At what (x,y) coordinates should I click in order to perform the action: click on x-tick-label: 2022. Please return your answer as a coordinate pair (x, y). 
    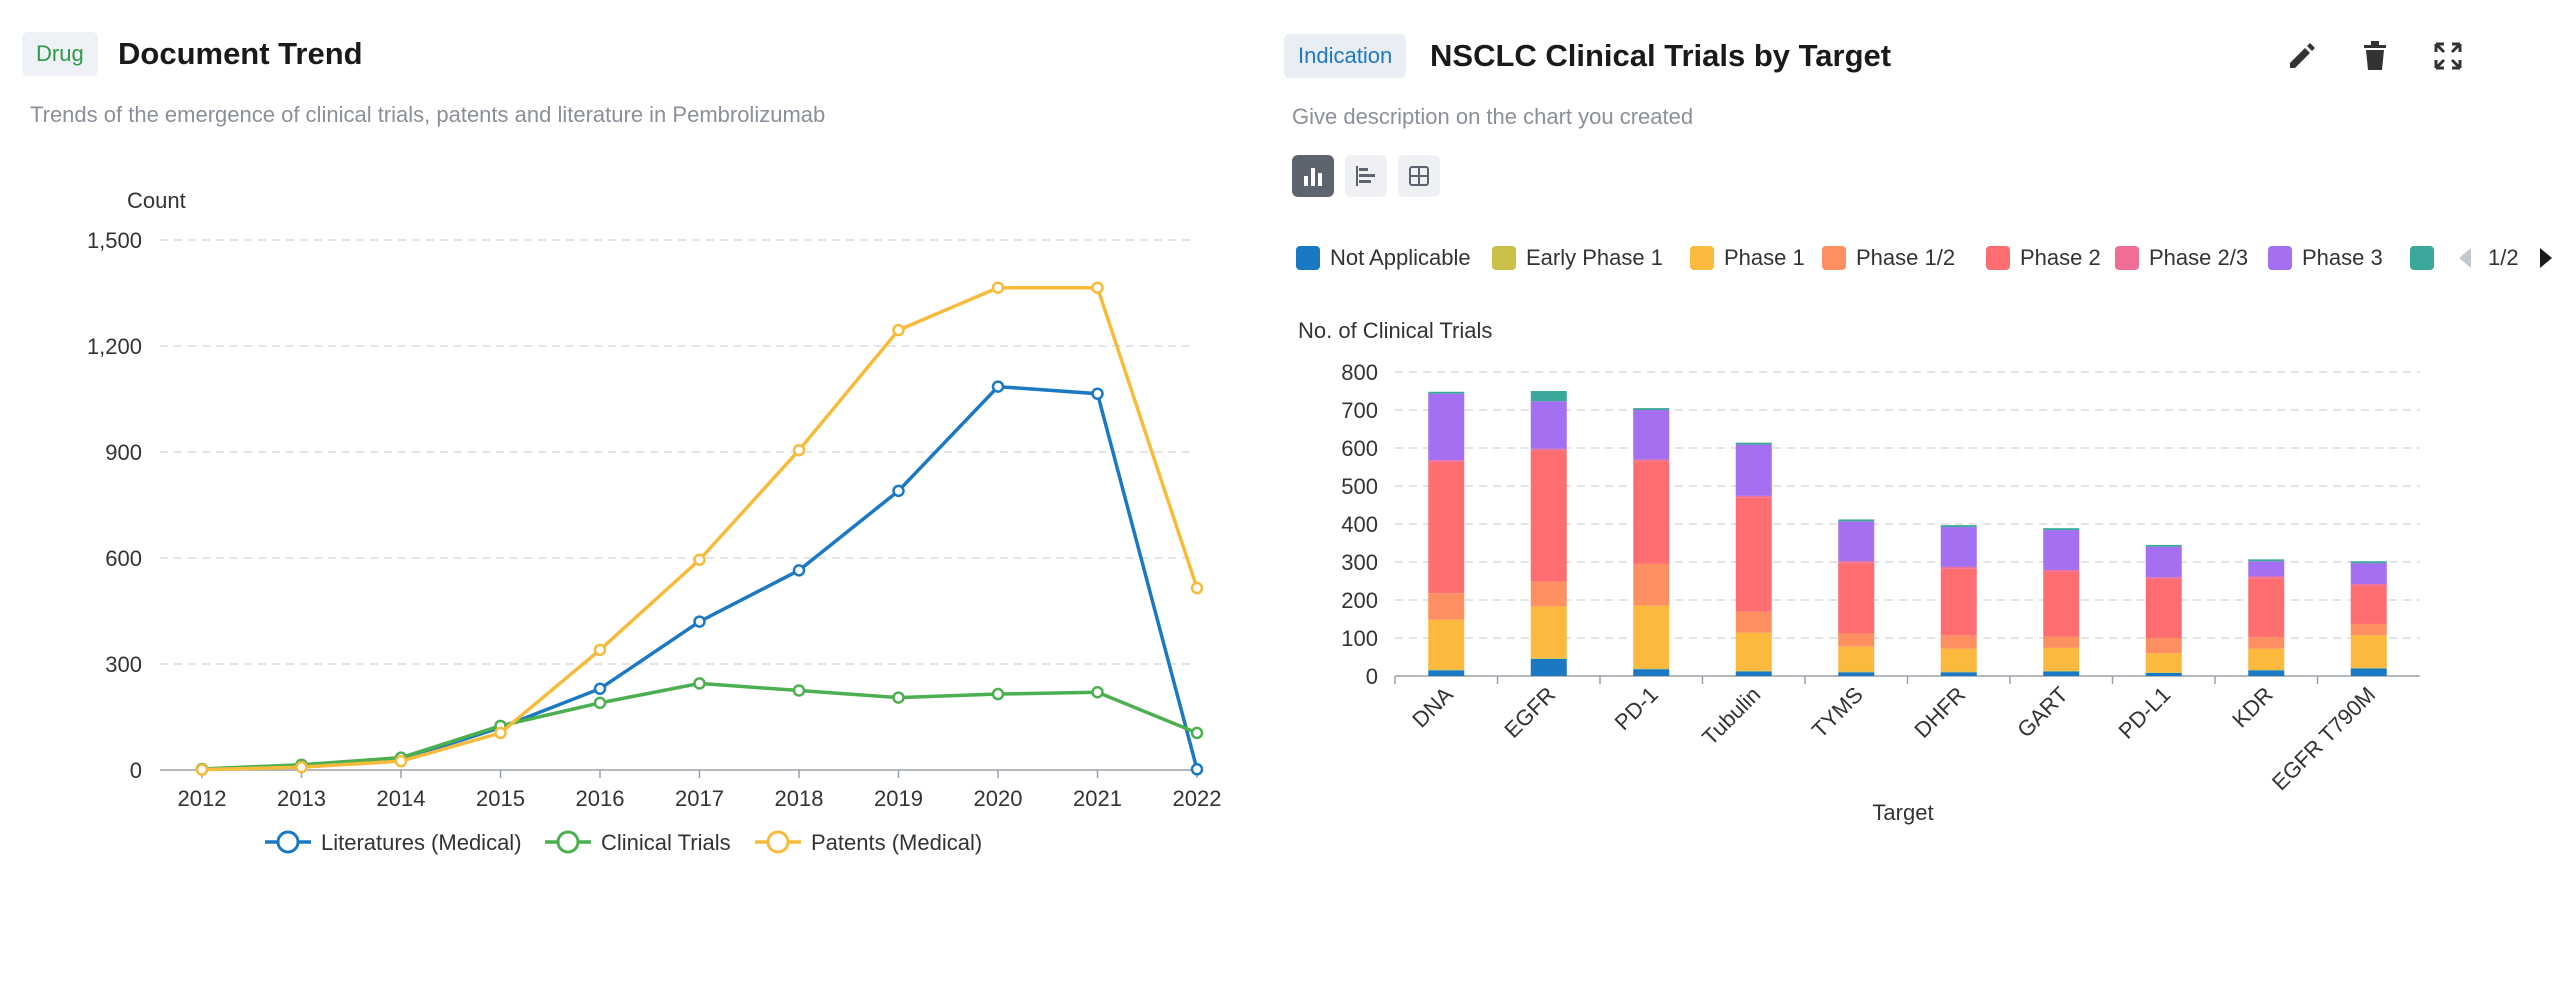
    Looking at the image, I should click on (1197, 798).